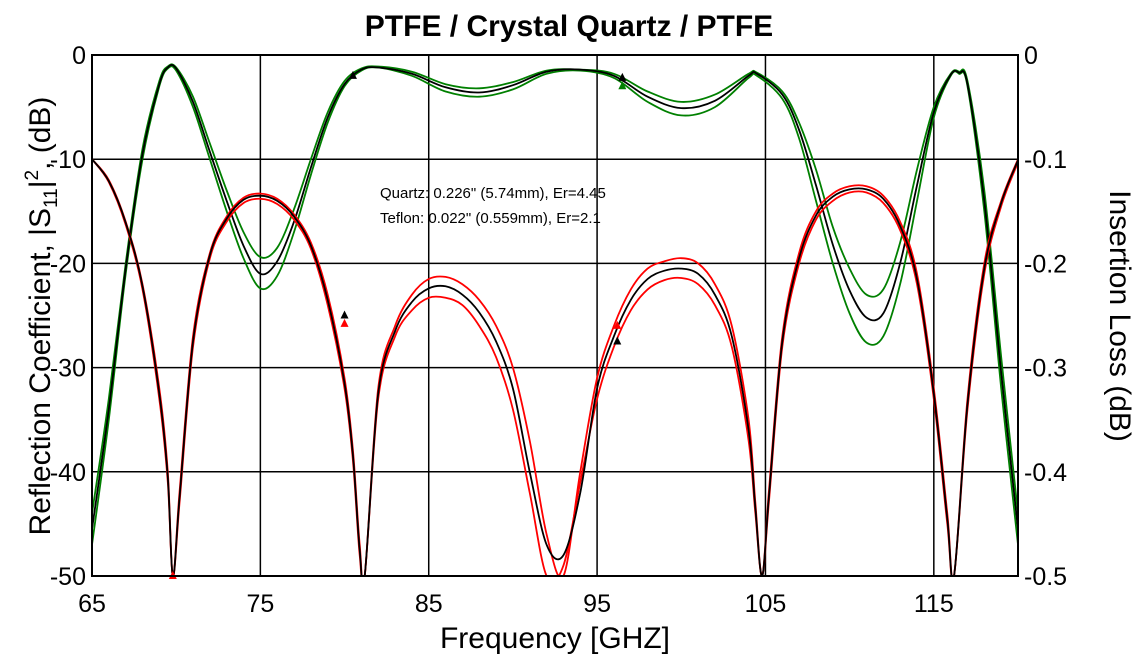 Image resolution: width=1138 pixels, height=659 pixels. What do you see at coordinates (1045, 369) in the screenshot?
I see `right-y-tick-label-3: -0.3` at bounding box center [1045, 369].